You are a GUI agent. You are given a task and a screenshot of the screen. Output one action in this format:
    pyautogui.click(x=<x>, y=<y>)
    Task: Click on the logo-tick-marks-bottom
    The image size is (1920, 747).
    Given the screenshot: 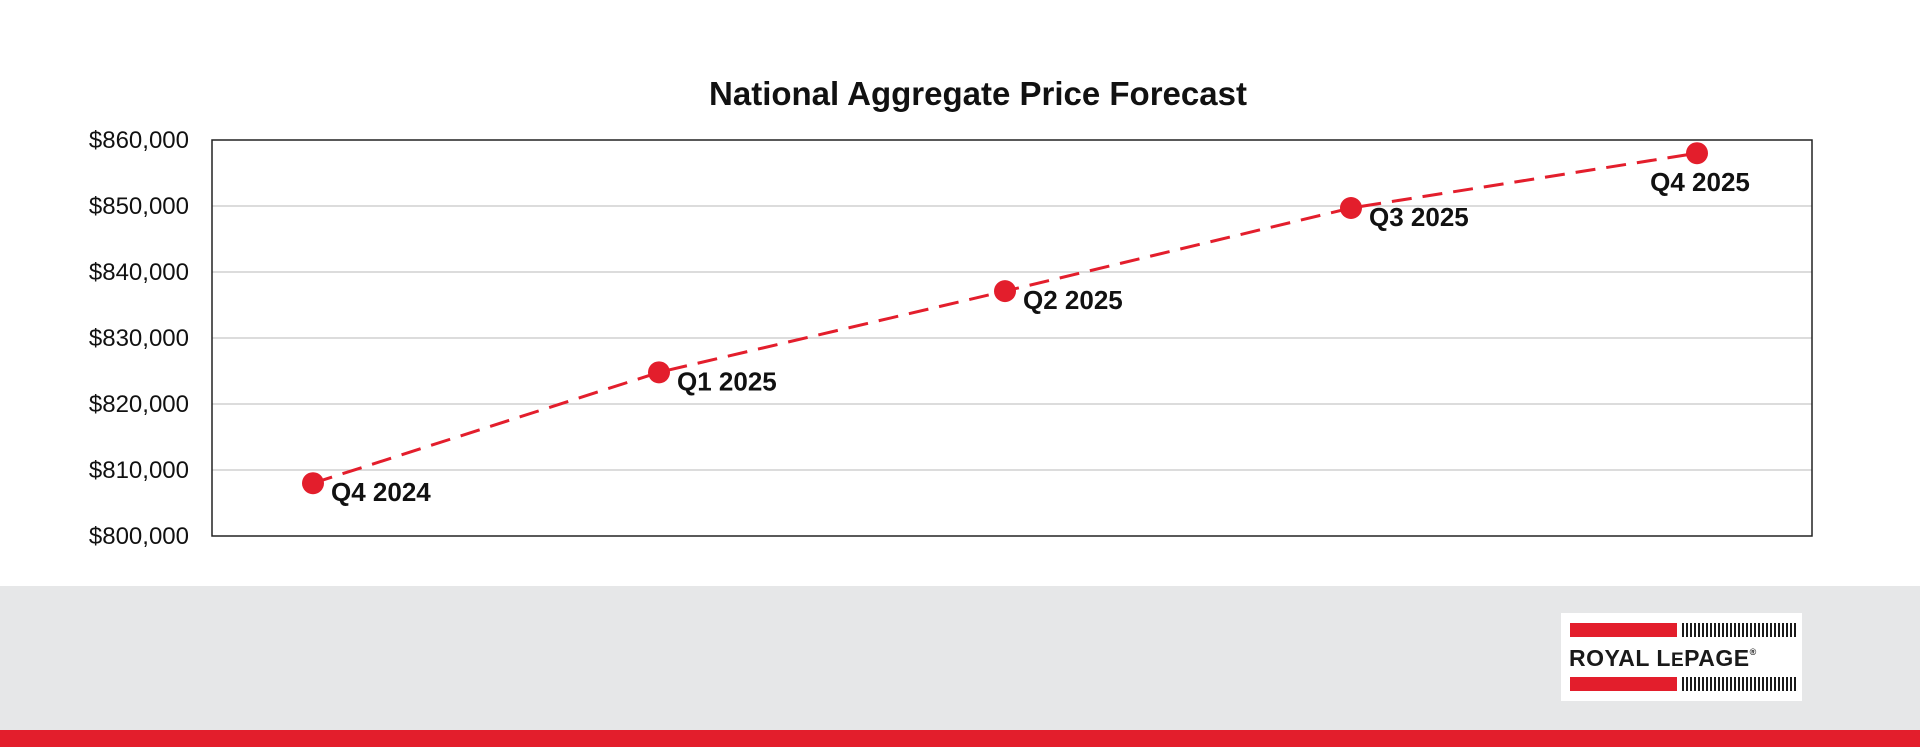 What is the action you would take?
    pyautogui.click(x=1739, y=684)
    